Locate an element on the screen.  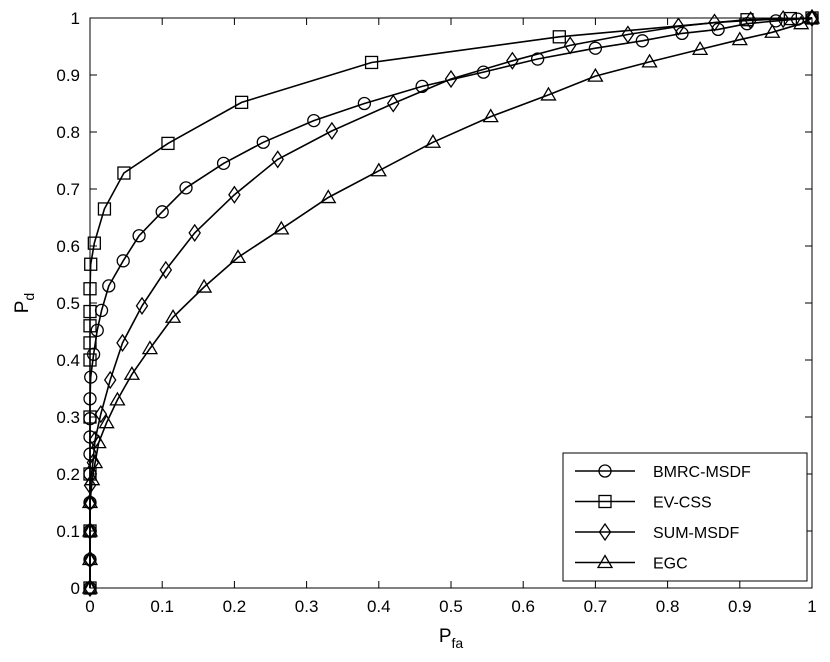
y-axis-label-main: P is located at coordinates (22, 307).